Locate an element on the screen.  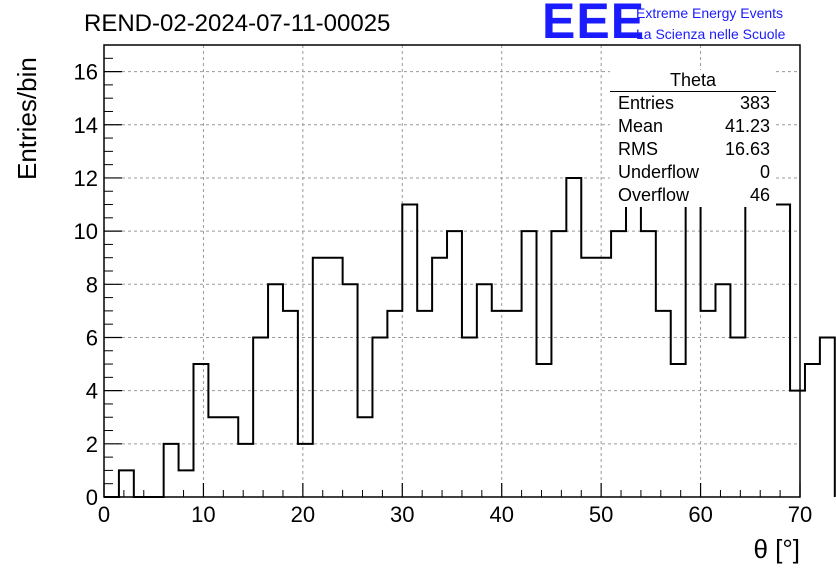
stats-row-rms: RMS 16.63 is located at coordinates (693, 149).